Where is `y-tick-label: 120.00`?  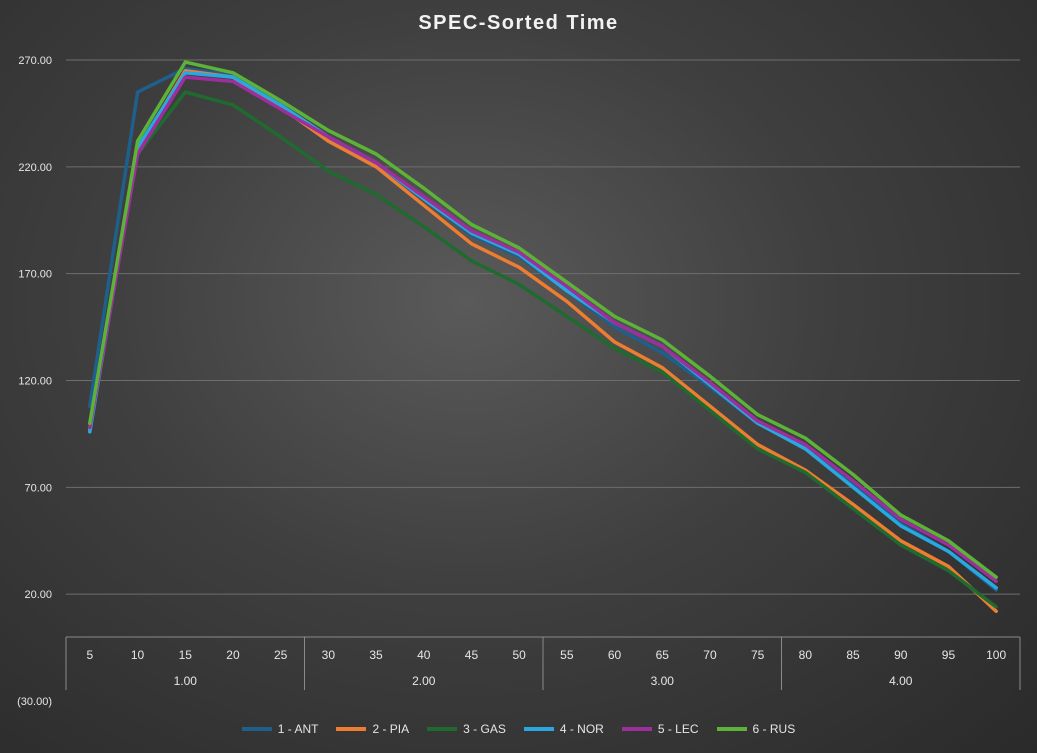
y-tick-label: 120.00 is located at coordinates (35, 382).